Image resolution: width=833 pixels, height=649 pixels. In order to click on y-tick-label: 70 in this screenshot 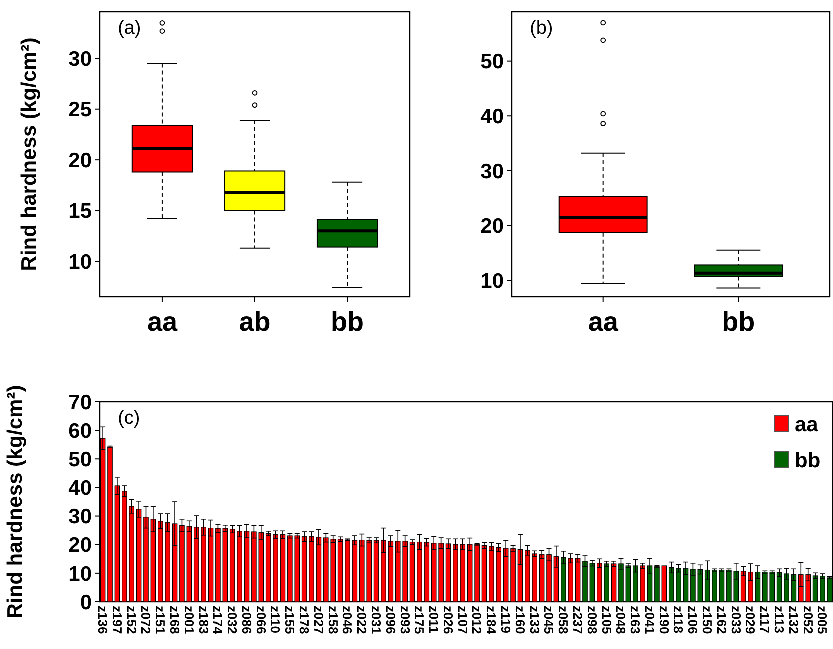, I will do `click(80, 402)`.